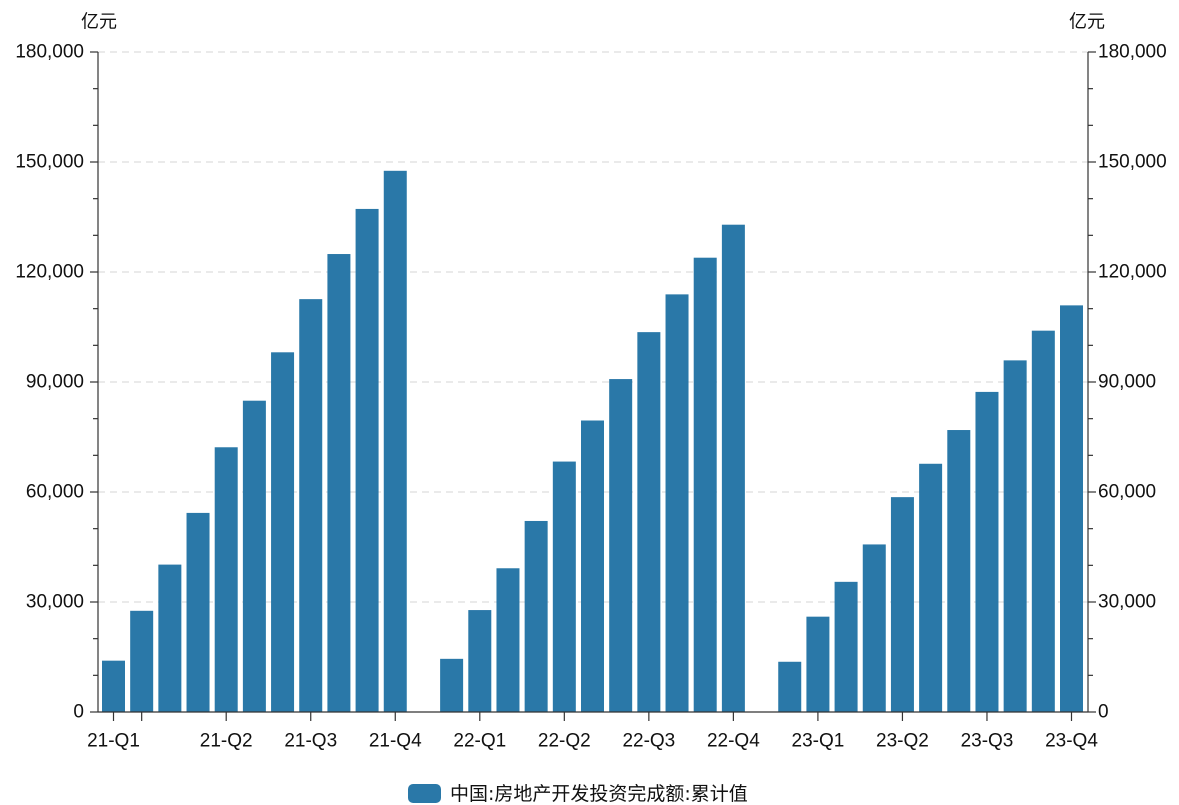 This screenshot has width=1179, height=805. I want to click on legend: 中国:房地产开发投资完成额:累计值, so click(578, 794).